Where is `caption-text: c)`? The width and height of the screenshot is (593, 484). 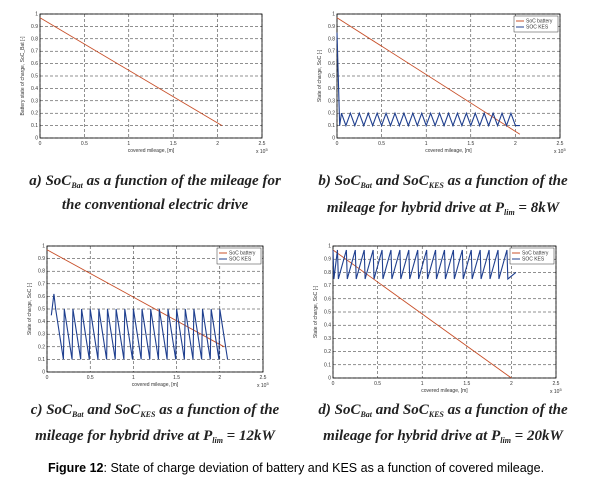 caption-text: c) is located at coordinates (38, 410).